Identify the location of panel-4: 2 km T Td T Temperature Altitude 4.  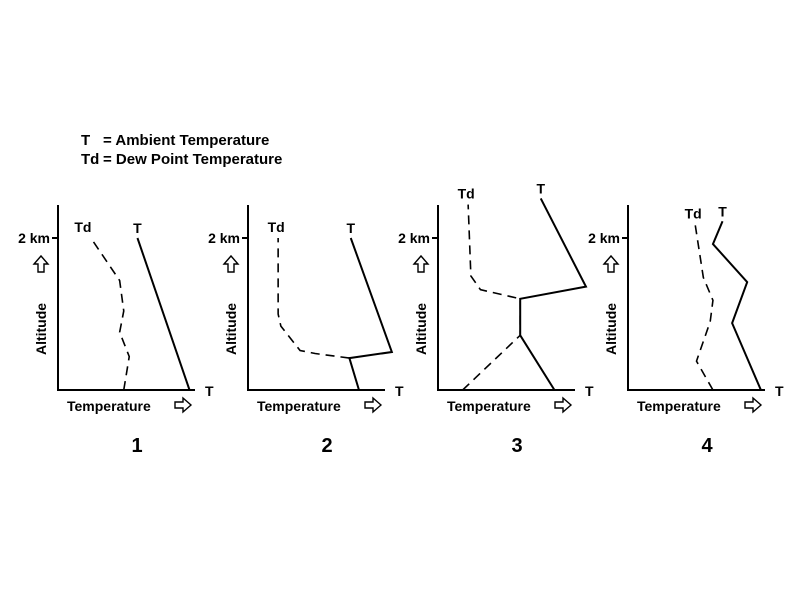
(686, 330).